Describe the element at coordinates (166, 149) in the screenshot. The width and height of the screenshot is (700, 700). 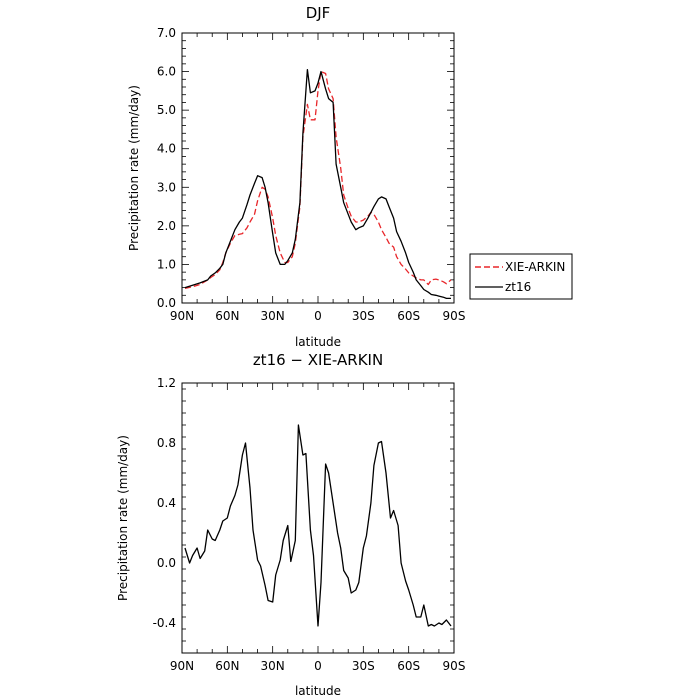
I see `y-tick-label: 4.0` at that location.